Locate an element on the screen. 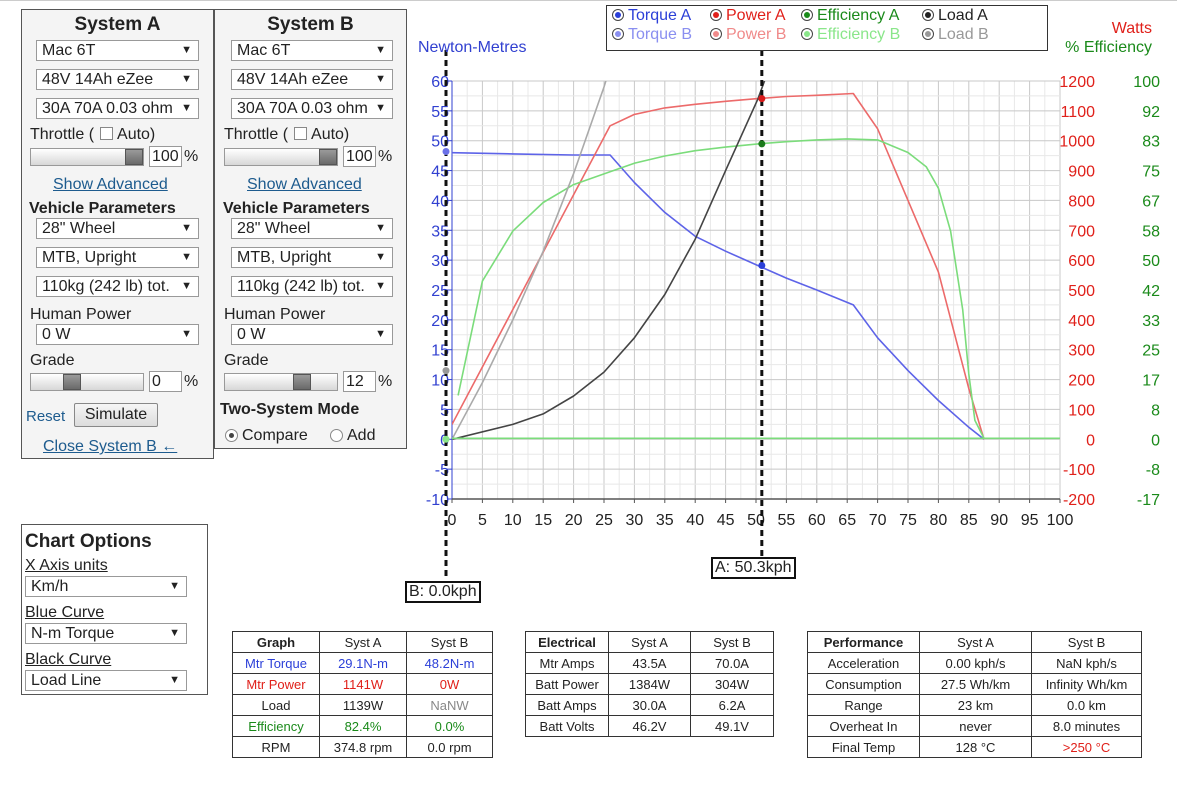 This screenshot has height=787, width=1177. y-tick-label-power: 700 is located at coordinates (1081, 231).